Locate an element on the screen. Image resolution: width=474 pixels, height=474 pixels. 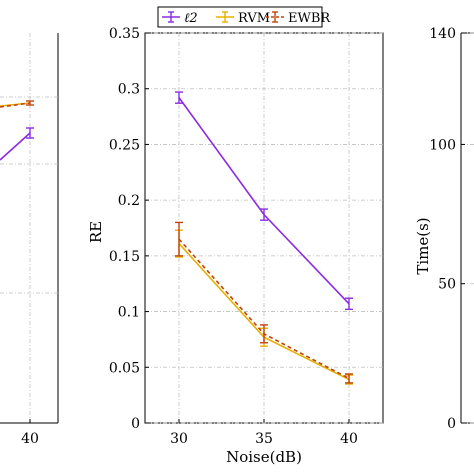
y-tick-label: 50 is located at coordinates (447, 285).